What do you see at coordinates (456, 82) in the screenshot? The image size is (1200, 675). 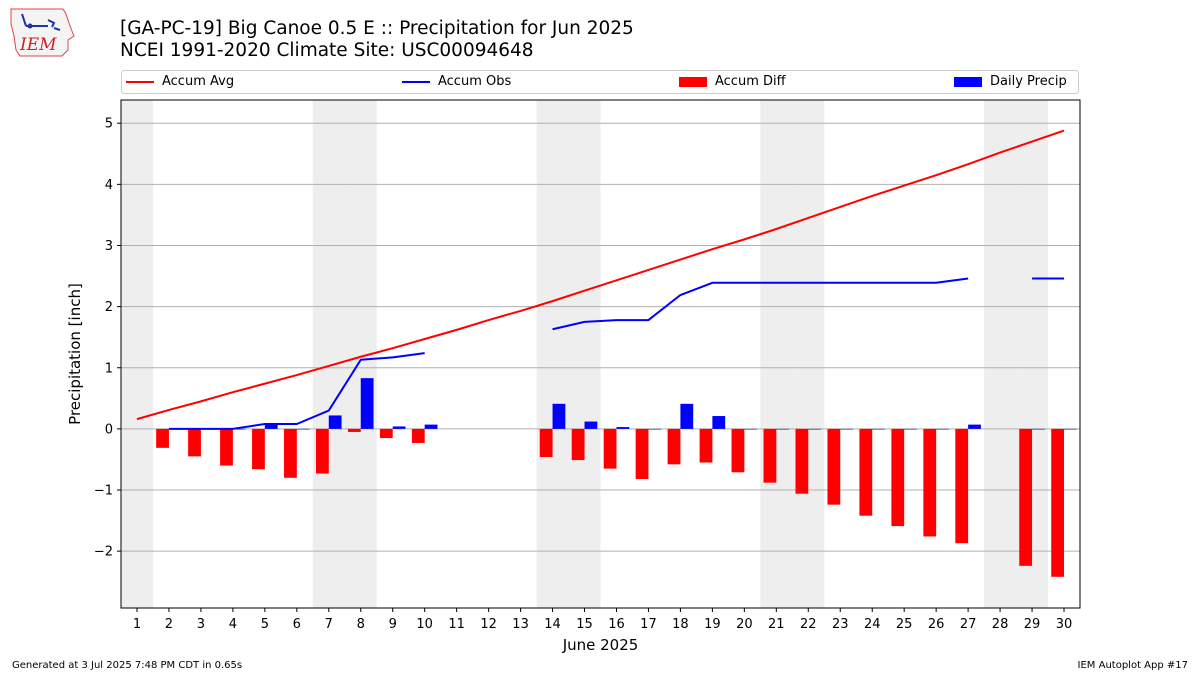 I see `legend-item-accum-obs: Accum Obs` at bounding box center [456, 82].